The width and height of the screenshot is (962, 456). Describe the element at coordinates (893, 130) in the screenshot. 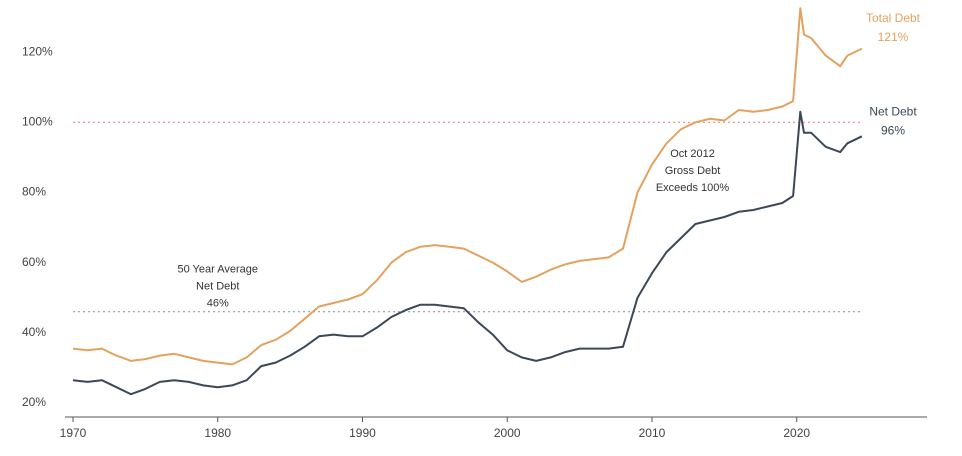

I see `end-value-label: 96%` at that location.